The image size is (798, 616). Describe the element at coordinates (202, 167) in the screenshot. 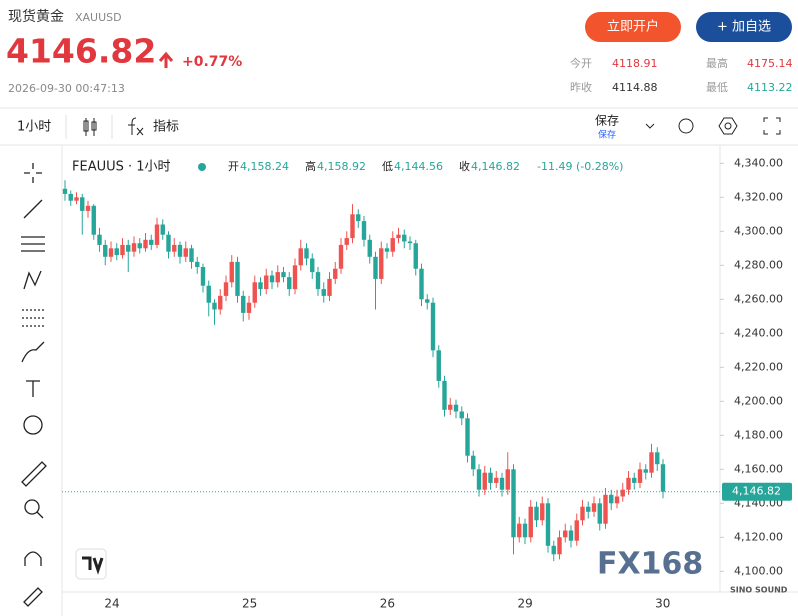

I see `status-dot` at that location.